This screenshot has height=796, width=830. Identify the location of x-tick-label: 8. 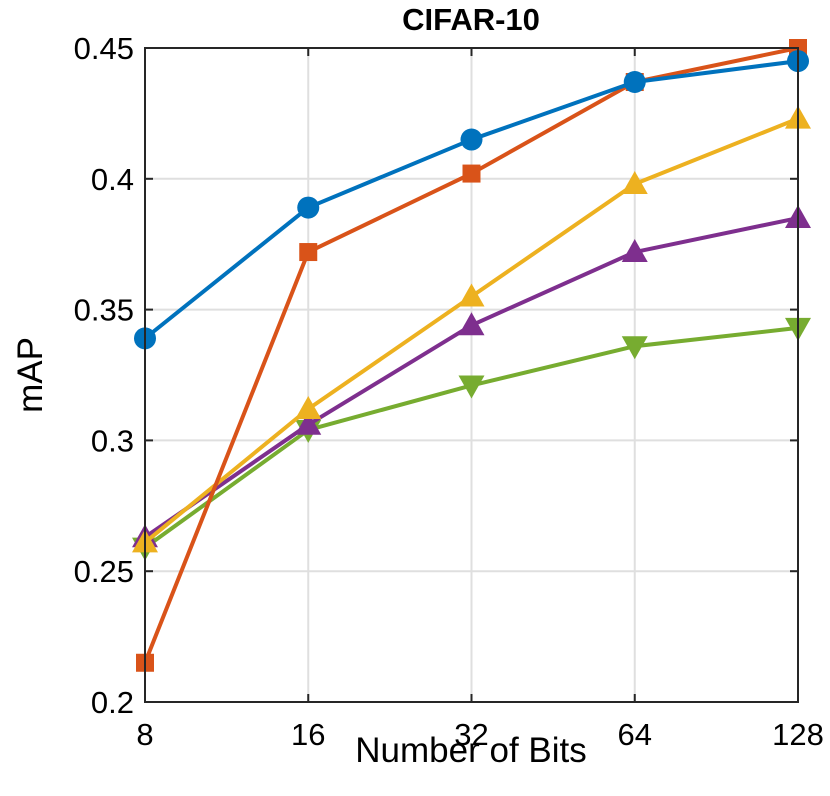
(144, 734).